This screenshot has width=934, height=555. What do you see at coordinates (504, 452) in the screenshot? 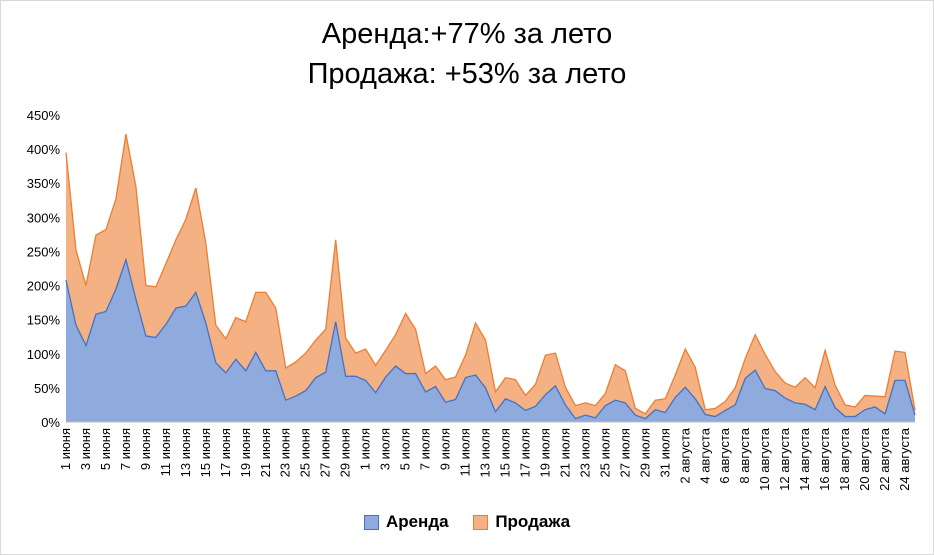
I see `x-tick-label: 15 июля` at bounding box center [504, 452].